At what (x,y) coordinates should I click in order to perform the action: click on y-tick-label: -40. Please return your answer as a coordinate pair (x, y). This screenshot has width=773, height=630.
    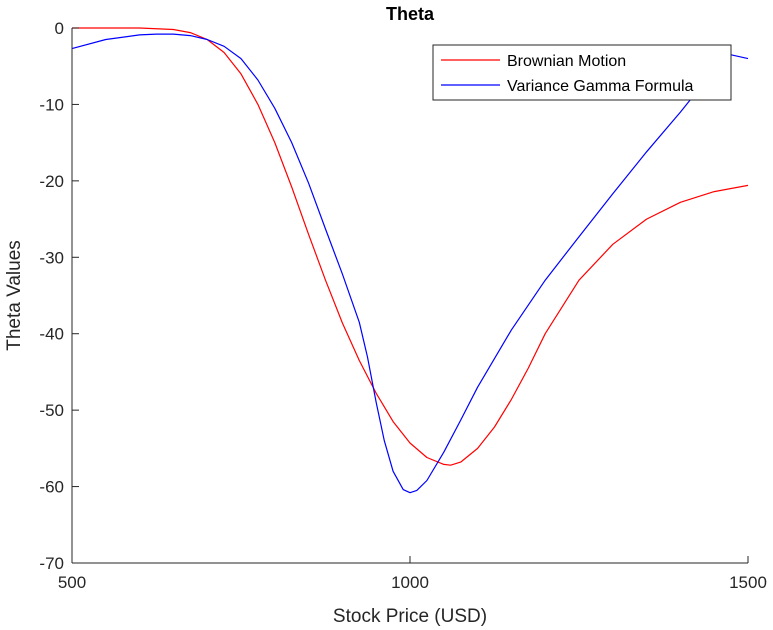
    Looking at the image, I should click on (51, 334).